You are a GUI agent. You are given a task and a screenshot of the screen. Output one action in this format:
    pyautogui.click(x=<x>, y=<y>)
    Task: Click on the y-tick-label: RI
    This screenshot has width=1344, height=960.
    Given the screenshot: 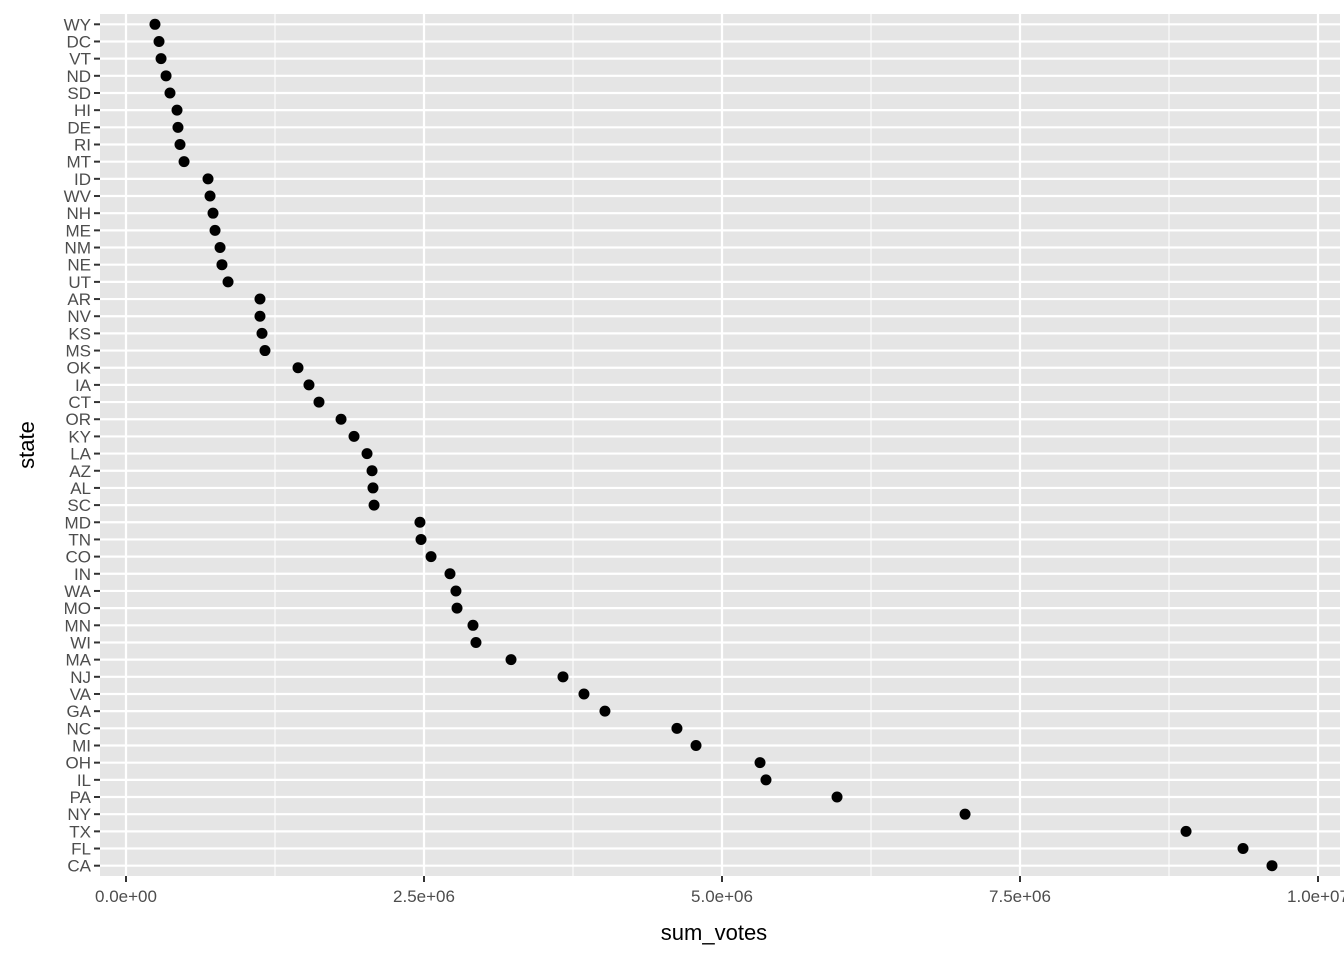 What is the action you would take?
    pyautogui.click(x=82, y=145)
    